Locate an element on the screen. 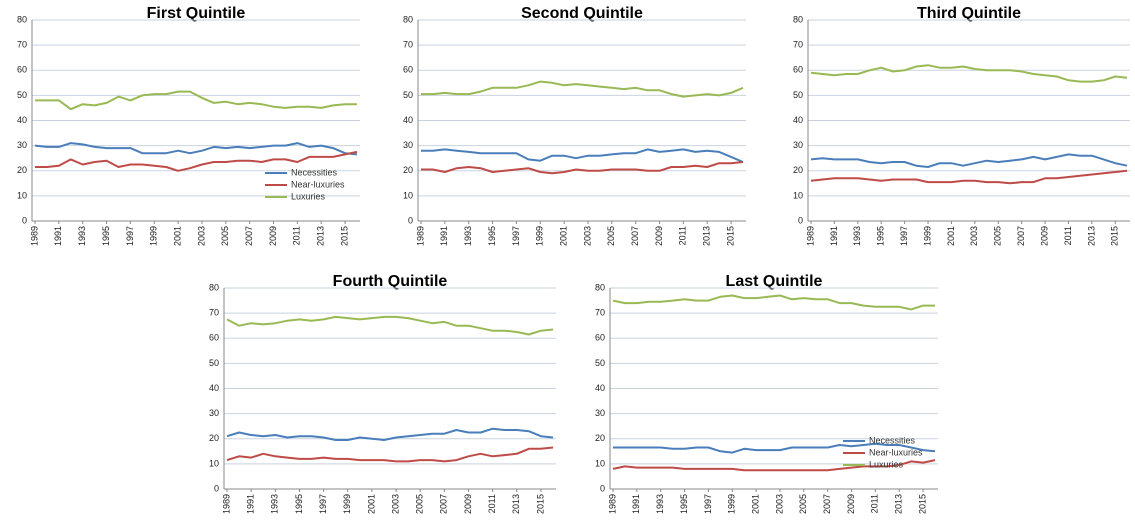 The width and height of the screenshot is (1135, 523). legend-label: Near-luxuries is located at coordinates (896, 452).